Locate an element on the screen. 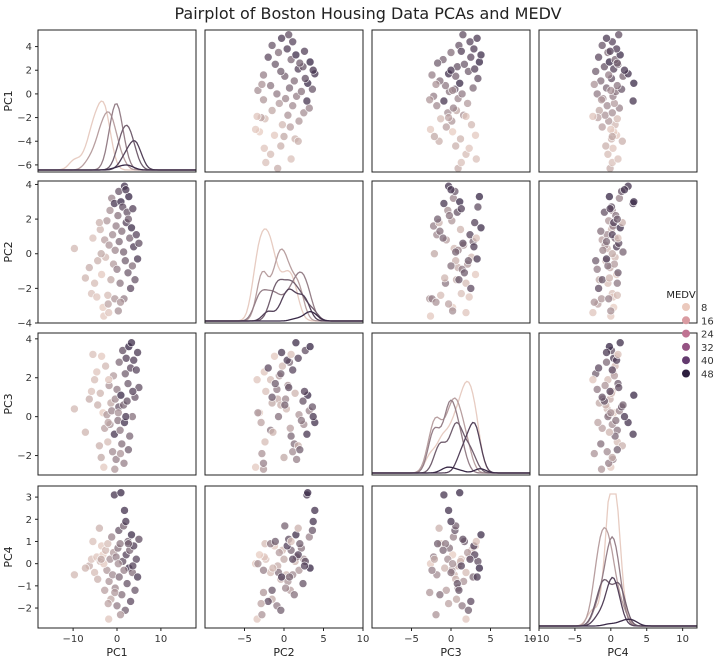  y-axis-label: PC2 is located at coordinates (8, 251).